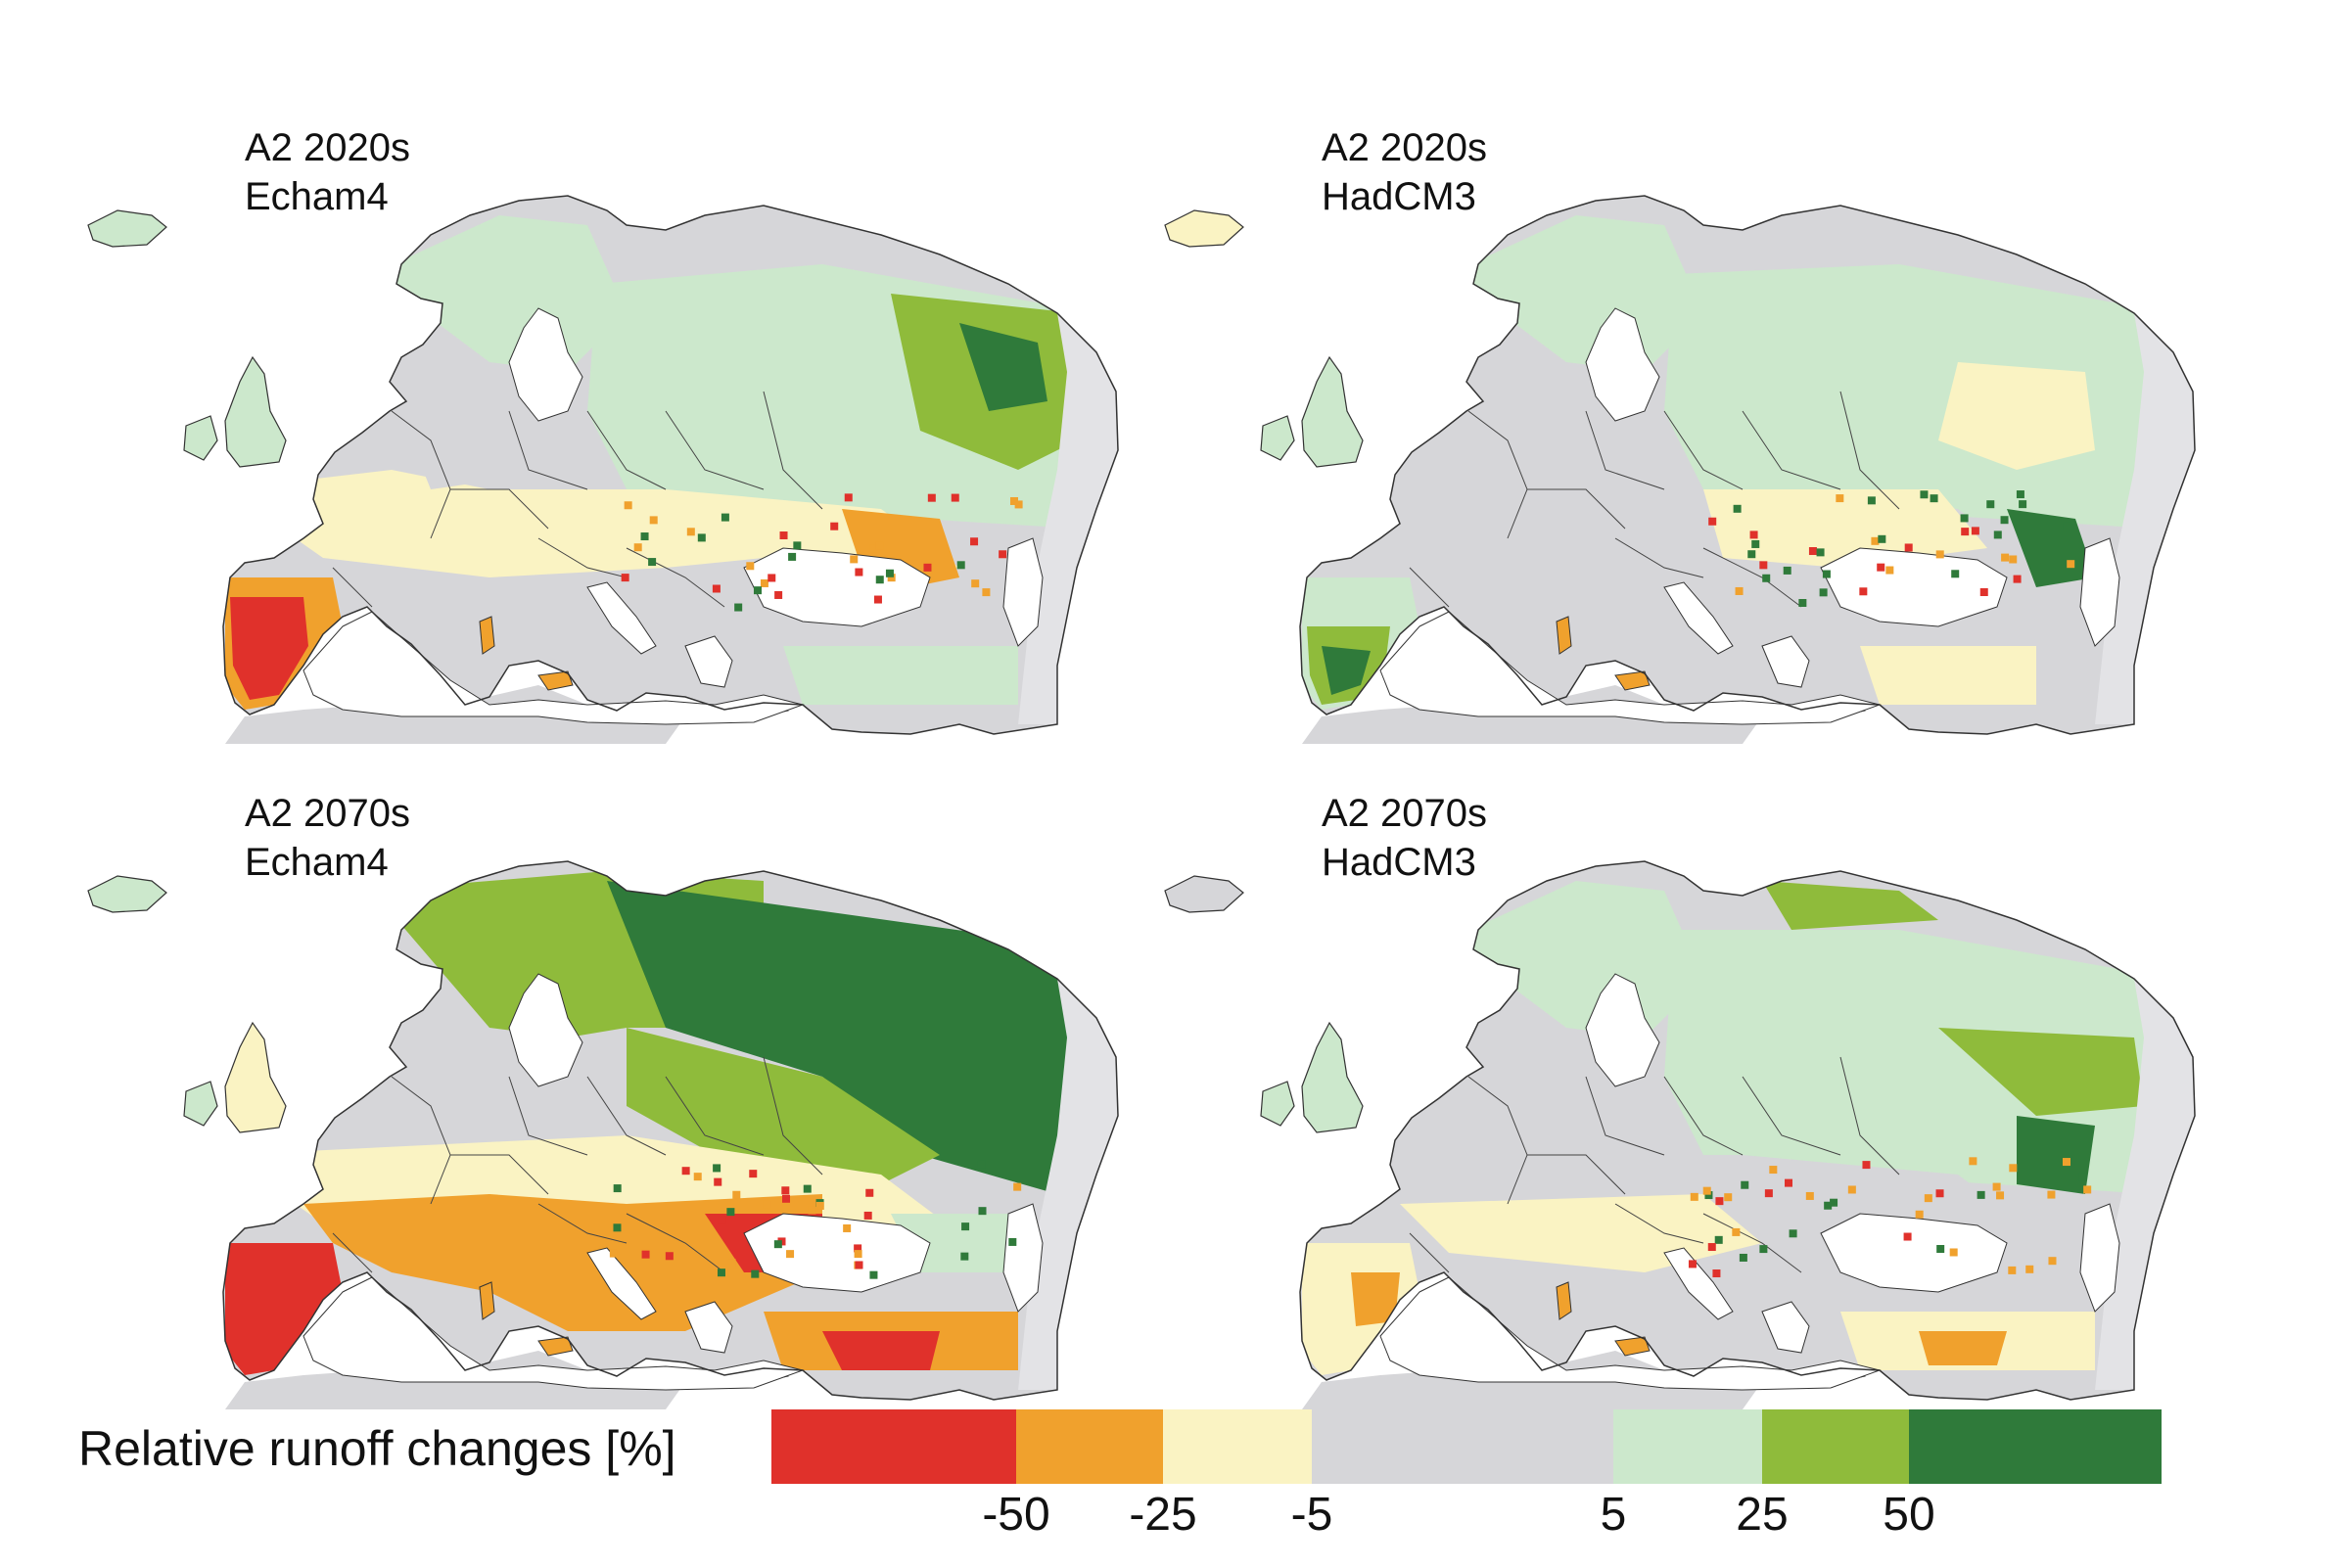  What do you see at coordinates (1023, 1258) in the screenshot?
I see `caspian-sea` at bounding box center [1023, 1258].